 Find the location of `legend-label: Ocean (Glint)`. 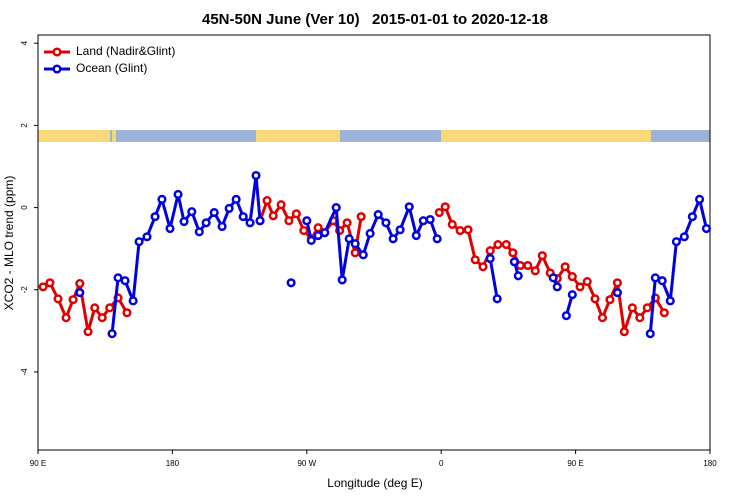

legend-label: Ocean (Glint) is located at coordinates (111, 68).